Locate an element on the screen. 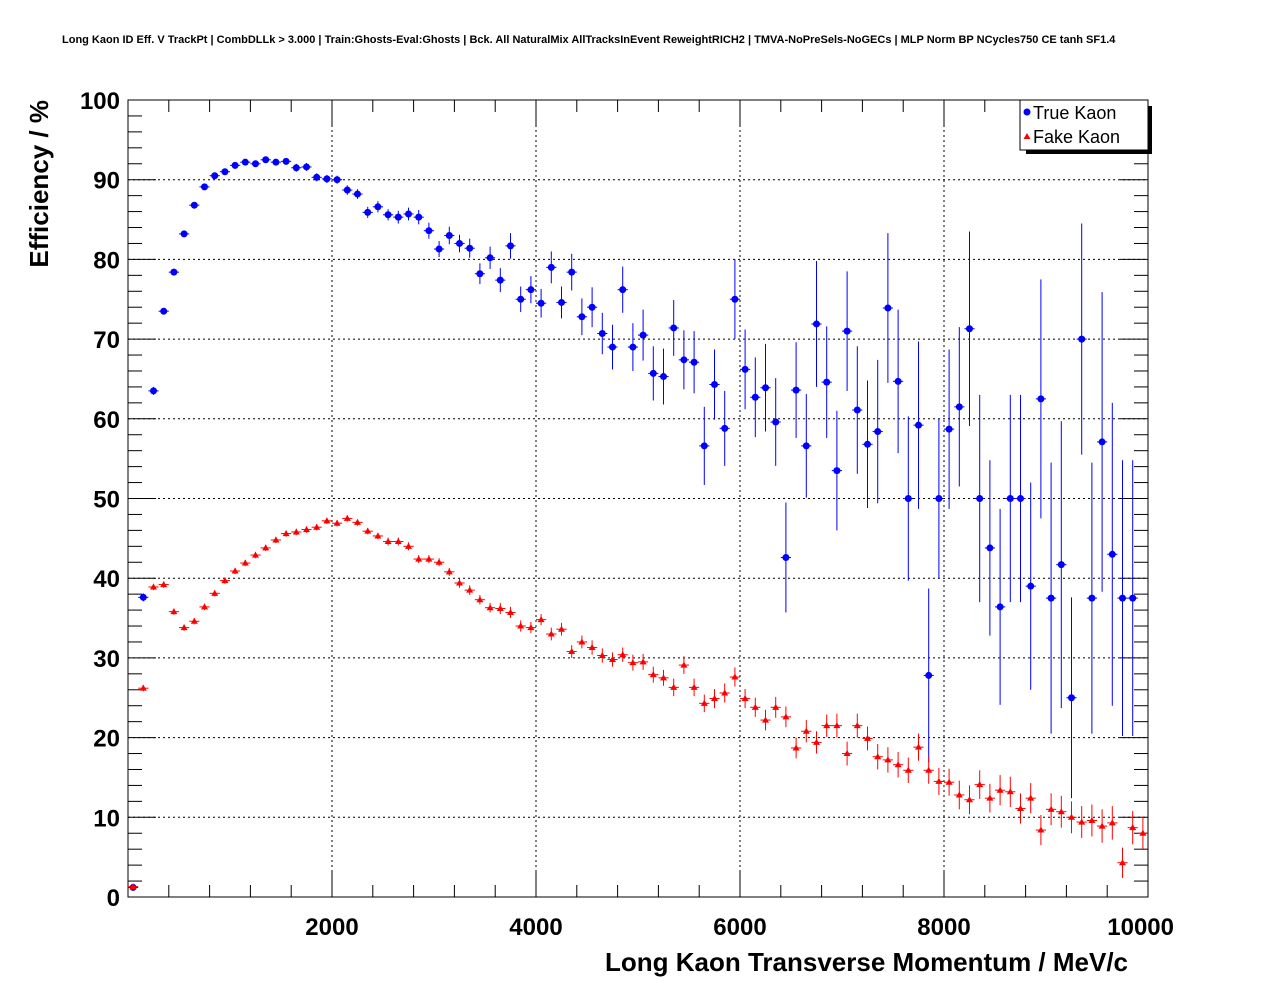 Image resolution: width=1276 pixels, height=996 pixels. y-tick-label: 20 is located at coordinates (106, 739).